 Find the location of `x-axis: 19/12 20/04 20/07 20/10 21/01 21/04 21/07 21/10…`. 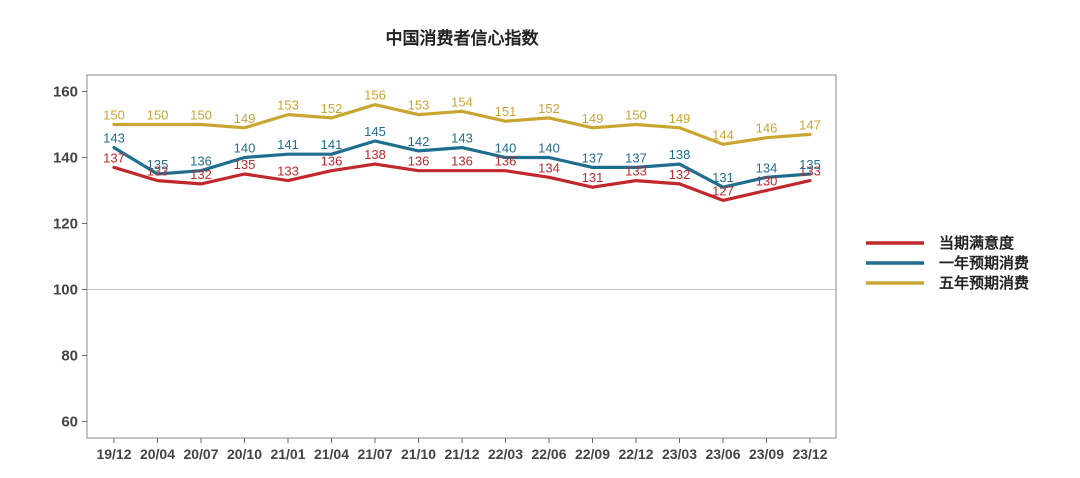

x-axis: 19/12 20/04 20/07 20/10 21/01 21/04 21/07 21/10… is located at coordinates (462, 450).